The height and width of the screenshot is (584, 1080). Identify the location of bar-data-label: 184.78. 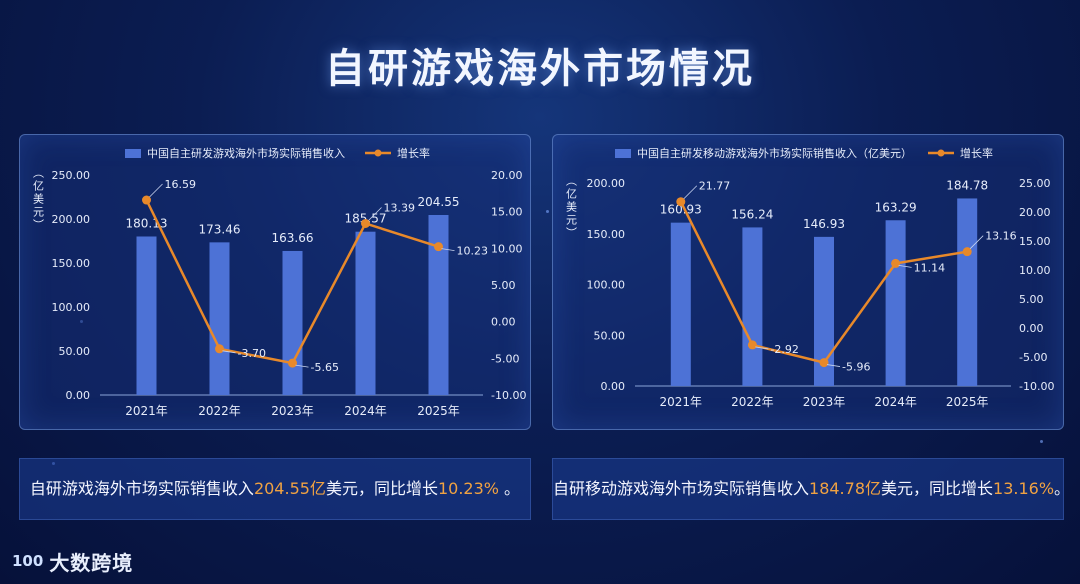
(967, 185).